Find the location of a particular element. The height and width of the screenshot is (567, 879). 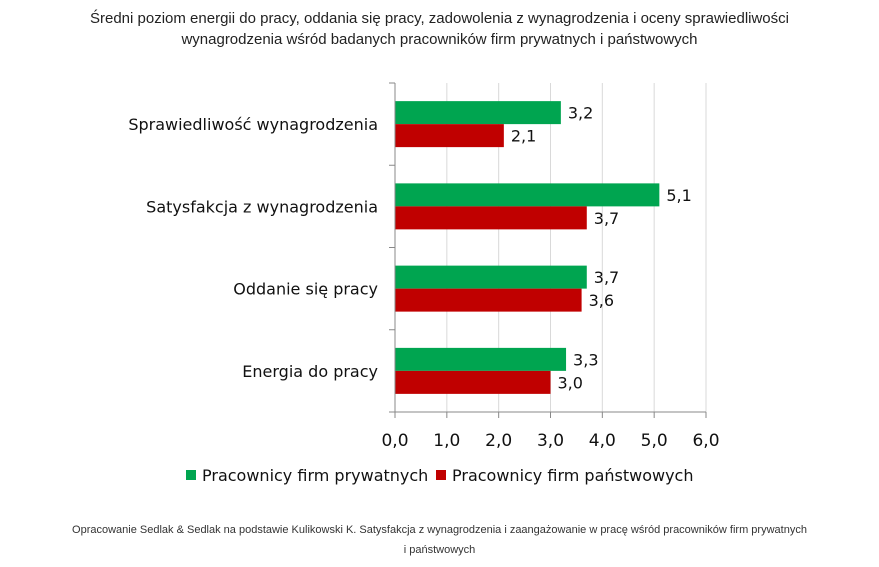

category-label: Energia do pracy is located at coordinates (310, 371).